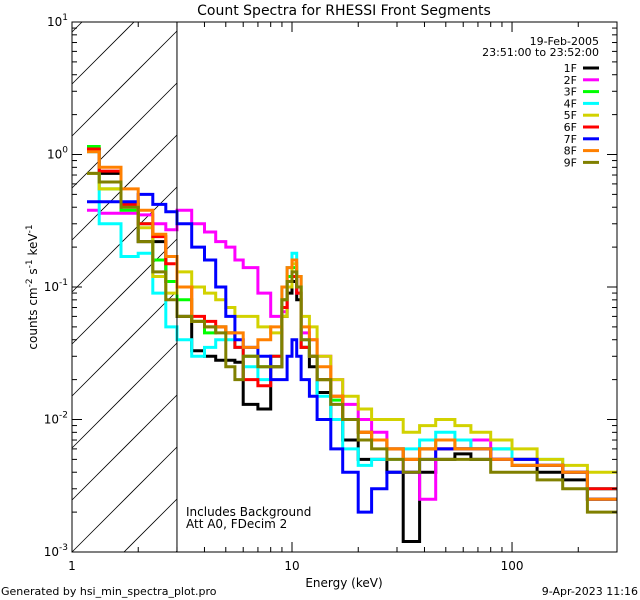  Describe the element at coordinates (590, 591) in the screenshot. I see `footer-timestamp: 9-Apr-2023 11:16` at that location.